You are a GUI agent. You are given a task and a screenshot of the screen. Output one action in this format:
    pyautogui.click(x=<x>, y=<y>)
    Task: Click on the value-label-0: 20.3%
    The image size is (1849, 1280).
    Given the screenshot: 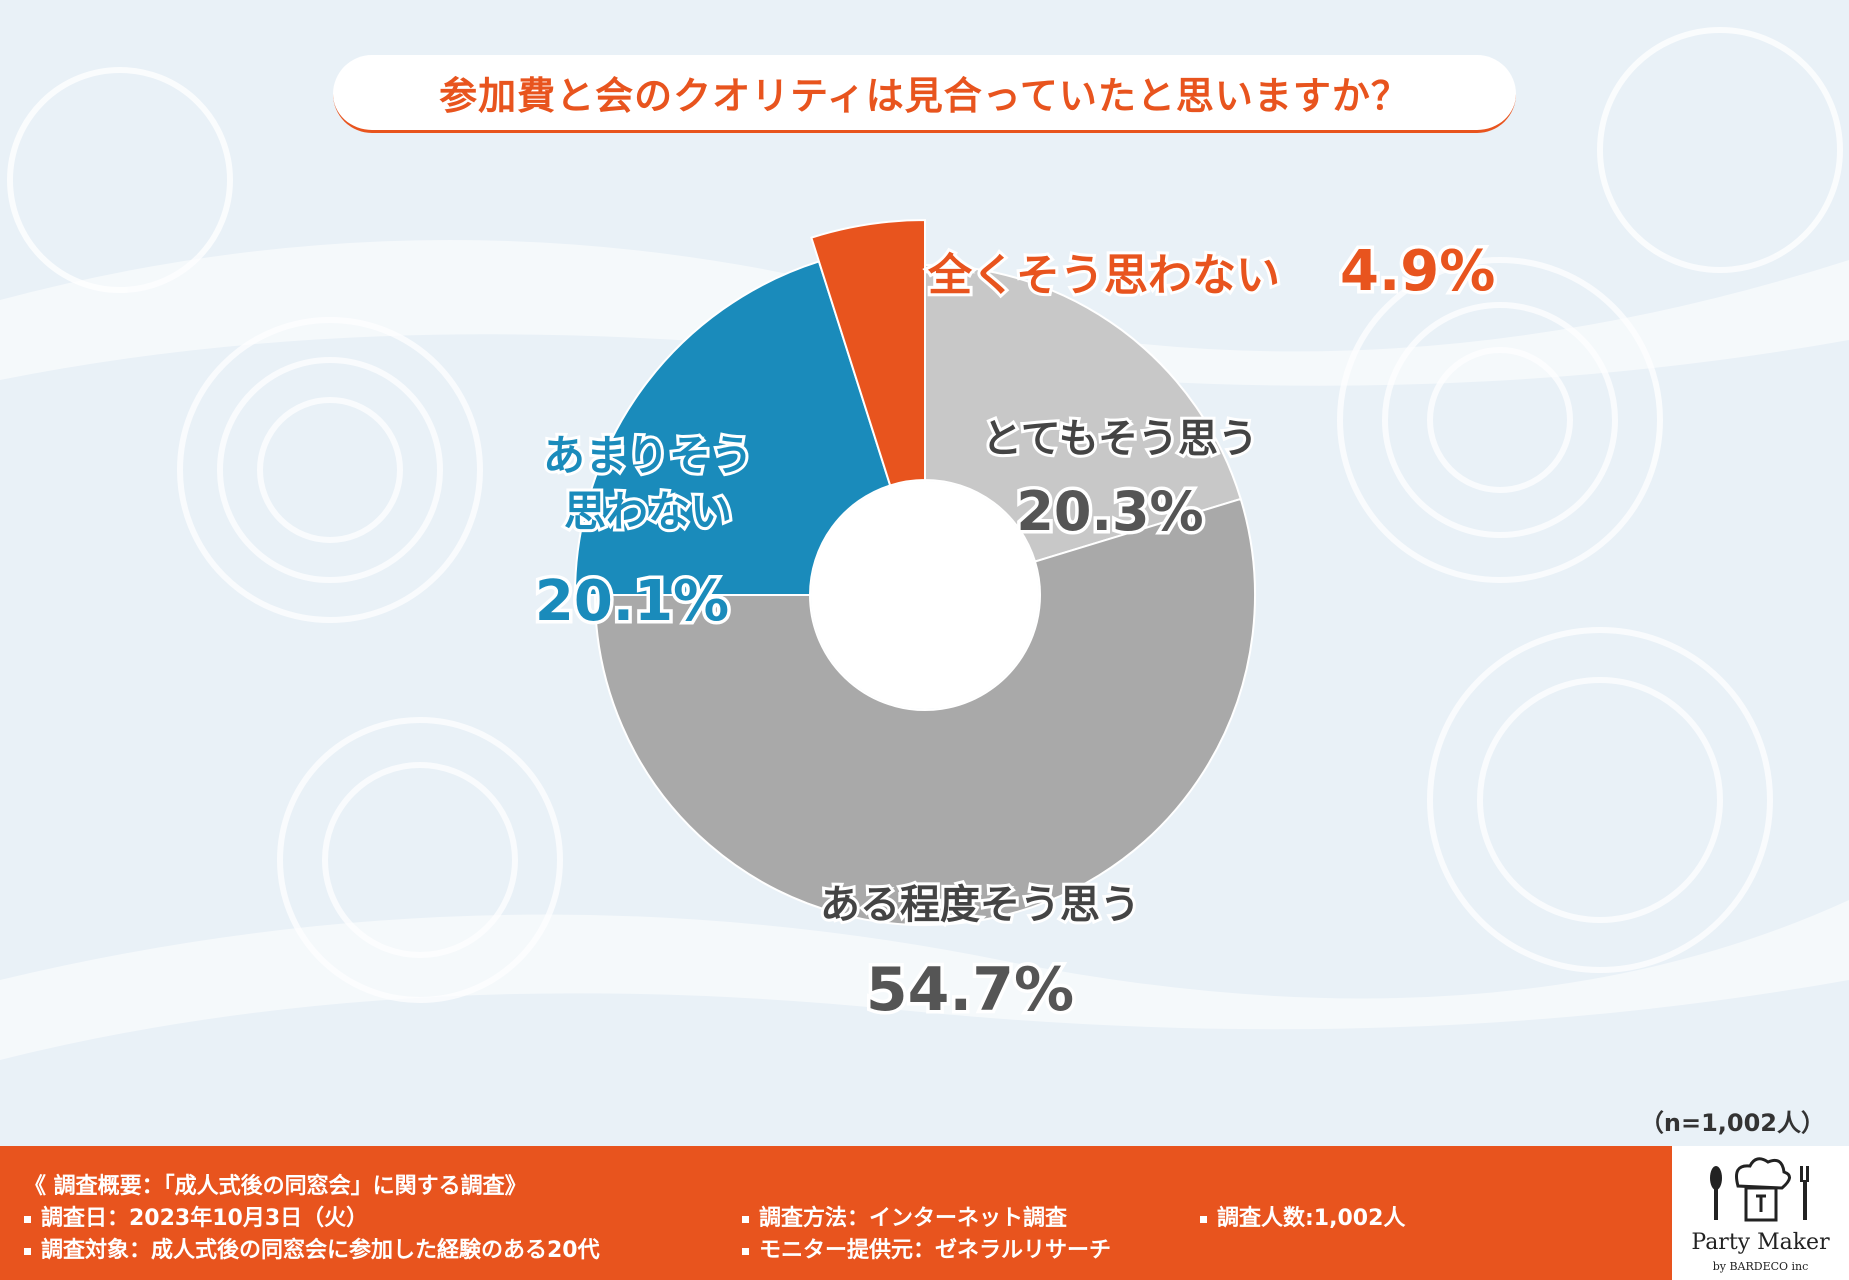 What is the action you would take?
    pyautogui.click(x=1109, y=511)
    